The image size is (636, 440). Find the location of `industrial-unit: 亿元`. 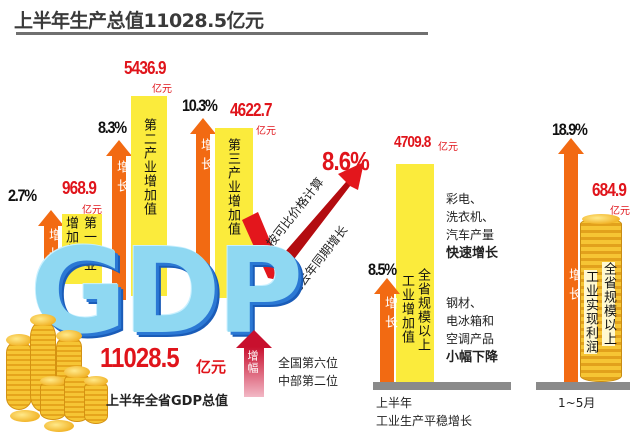

industrial-unit: 亿元 is located at coordinates (448, 147).